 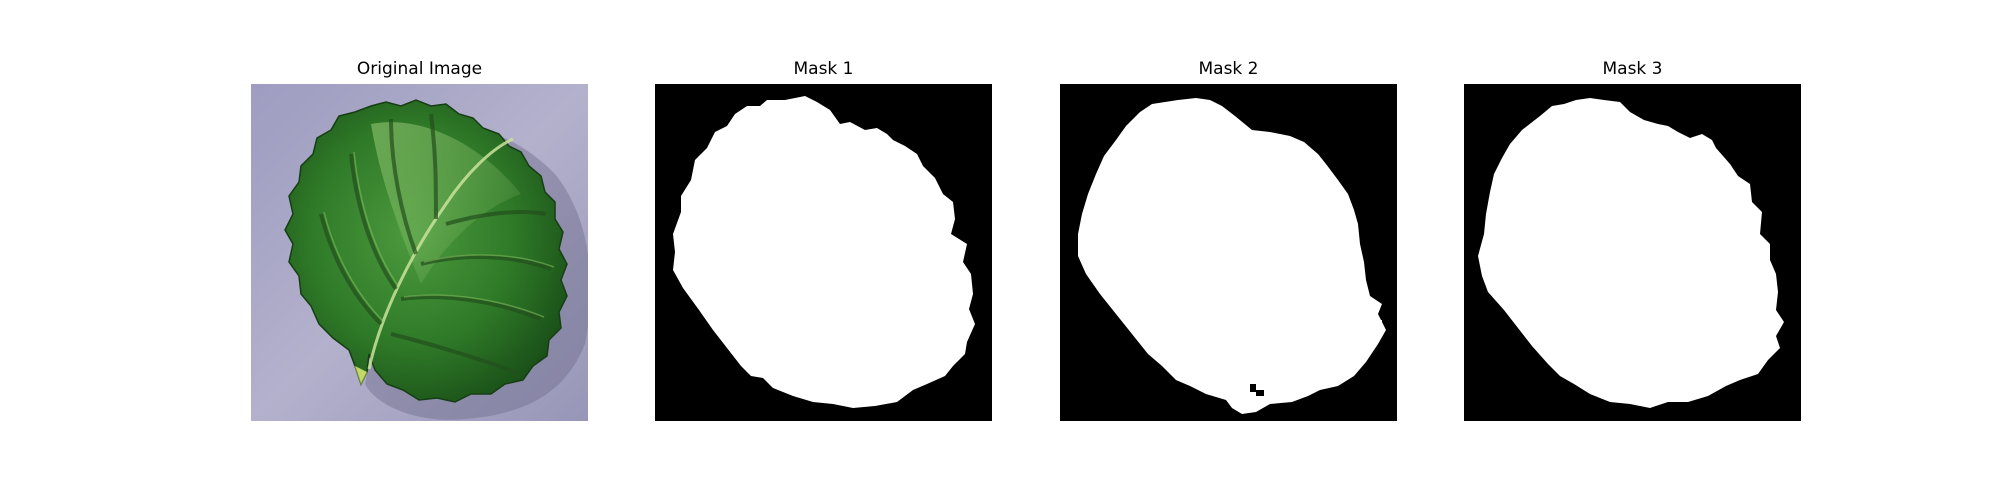 I want to click on panel-title: Original Image, so click(x=419, y=69).